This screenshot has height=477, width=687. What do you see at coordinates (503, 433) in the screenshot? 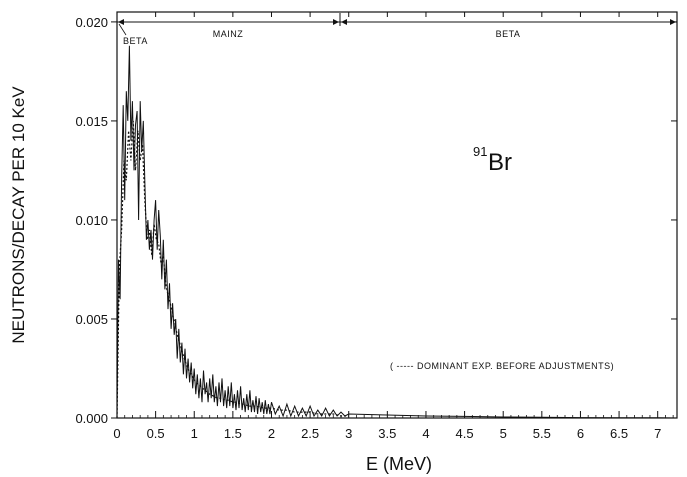
I see `x-tick-label: 5` at bounding box center [503, 433].